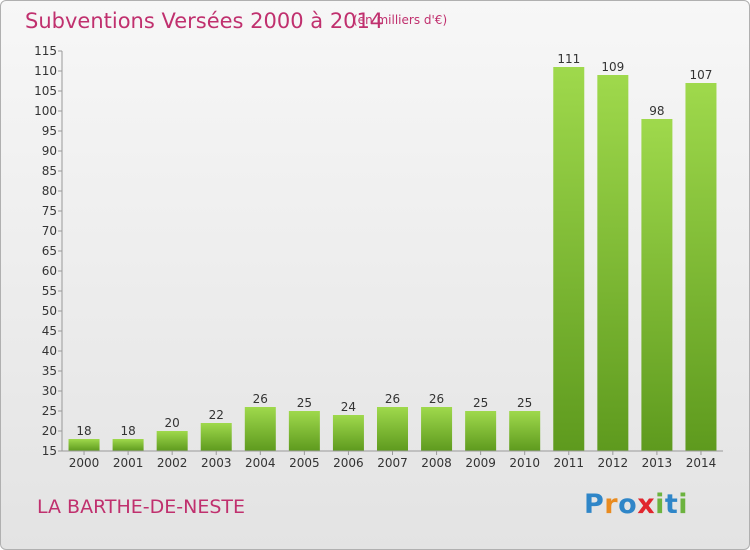 This screenshot has height=550, width=750. What do you see at coordinates (348, 463) in the screenshot?
I see `x-tick-label: 2006` at bounding box center [348, 463].